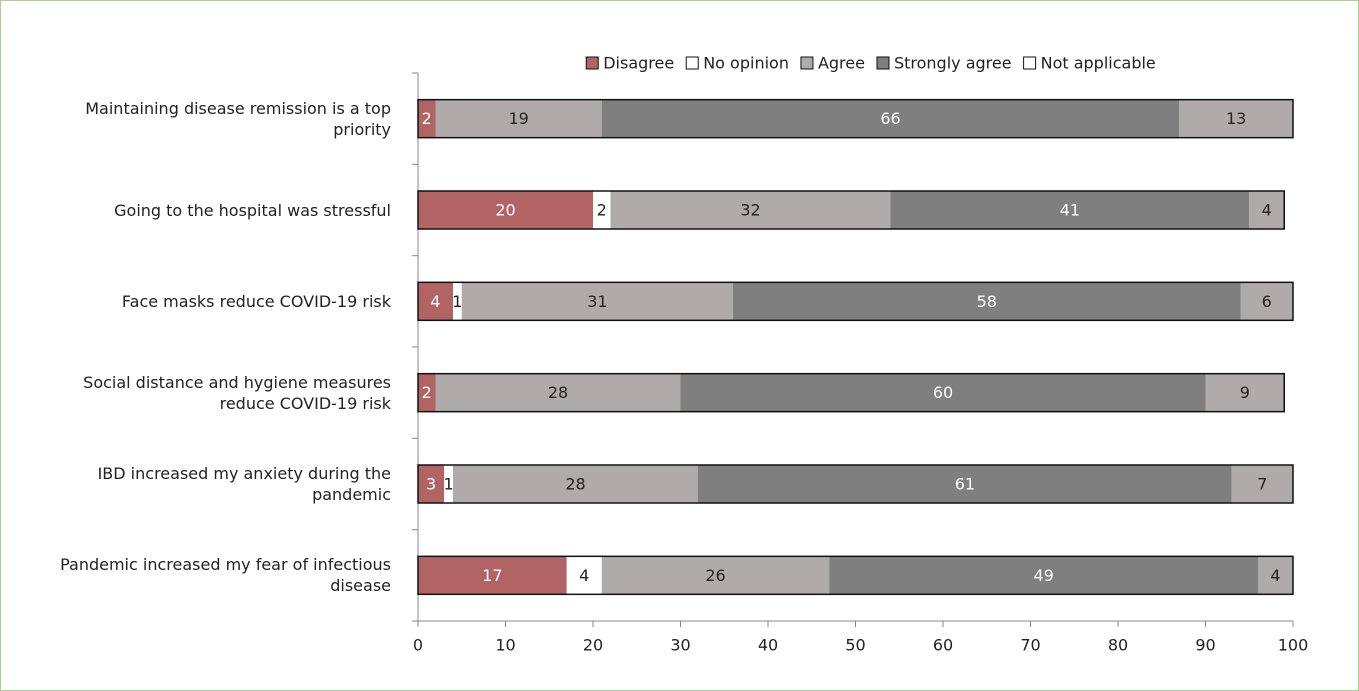 This screenshot has height=691, width=1359. Describe the element at coordinates (593, 645) in the screenshot. I see `x-tick-label: 20` at that location.